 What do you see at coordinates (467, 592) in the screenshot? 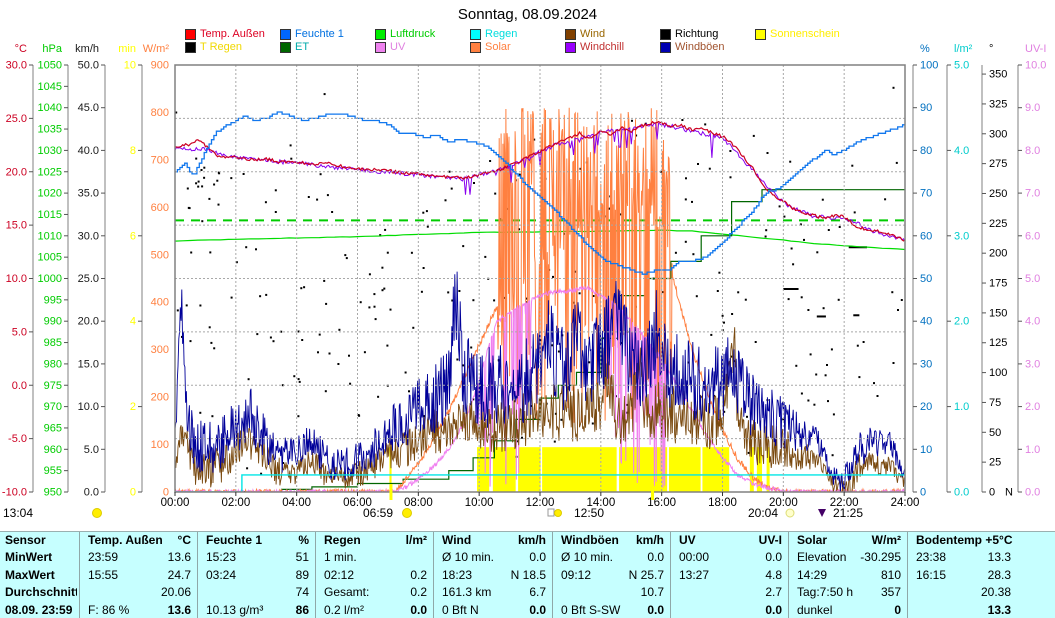
I see `cell-info: 161.3 km` at bounding box center [467, 592].